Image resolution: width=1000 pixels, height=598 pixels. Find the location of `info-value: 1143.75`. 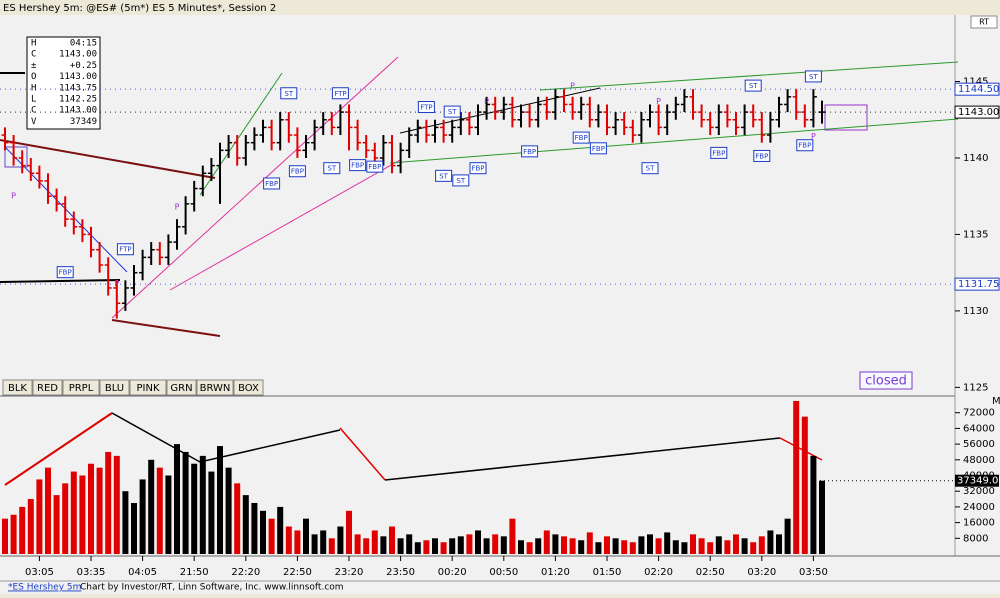

info-value: 1143.75 is located at coordinates (78, 88).